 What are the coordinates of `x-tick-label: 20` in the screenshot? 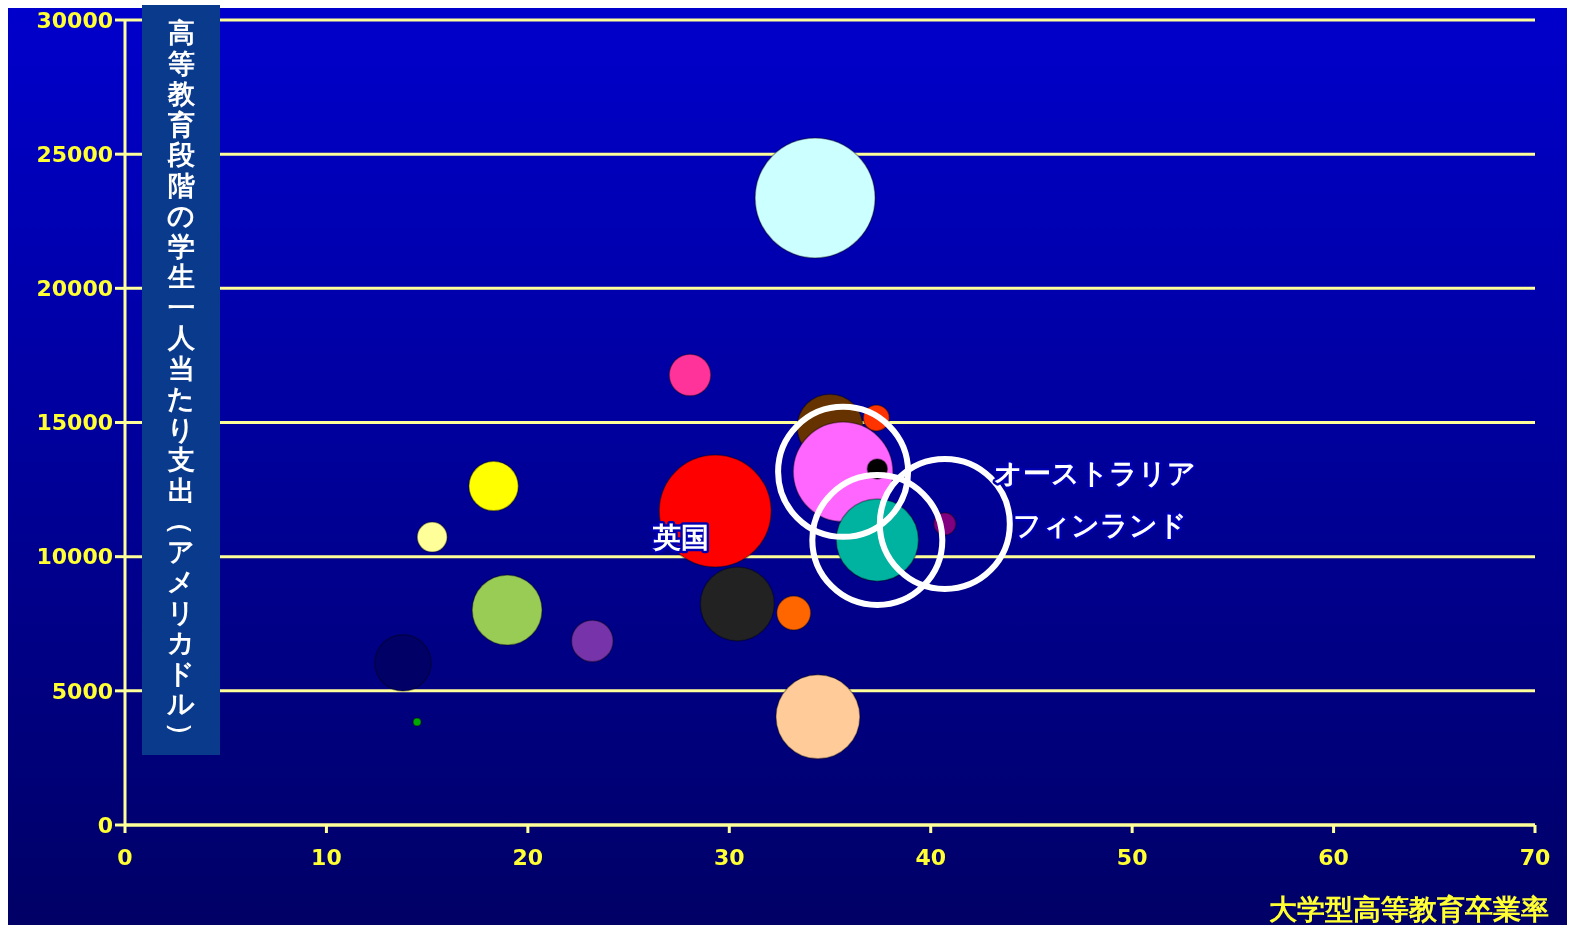 It's located at (528, 857).